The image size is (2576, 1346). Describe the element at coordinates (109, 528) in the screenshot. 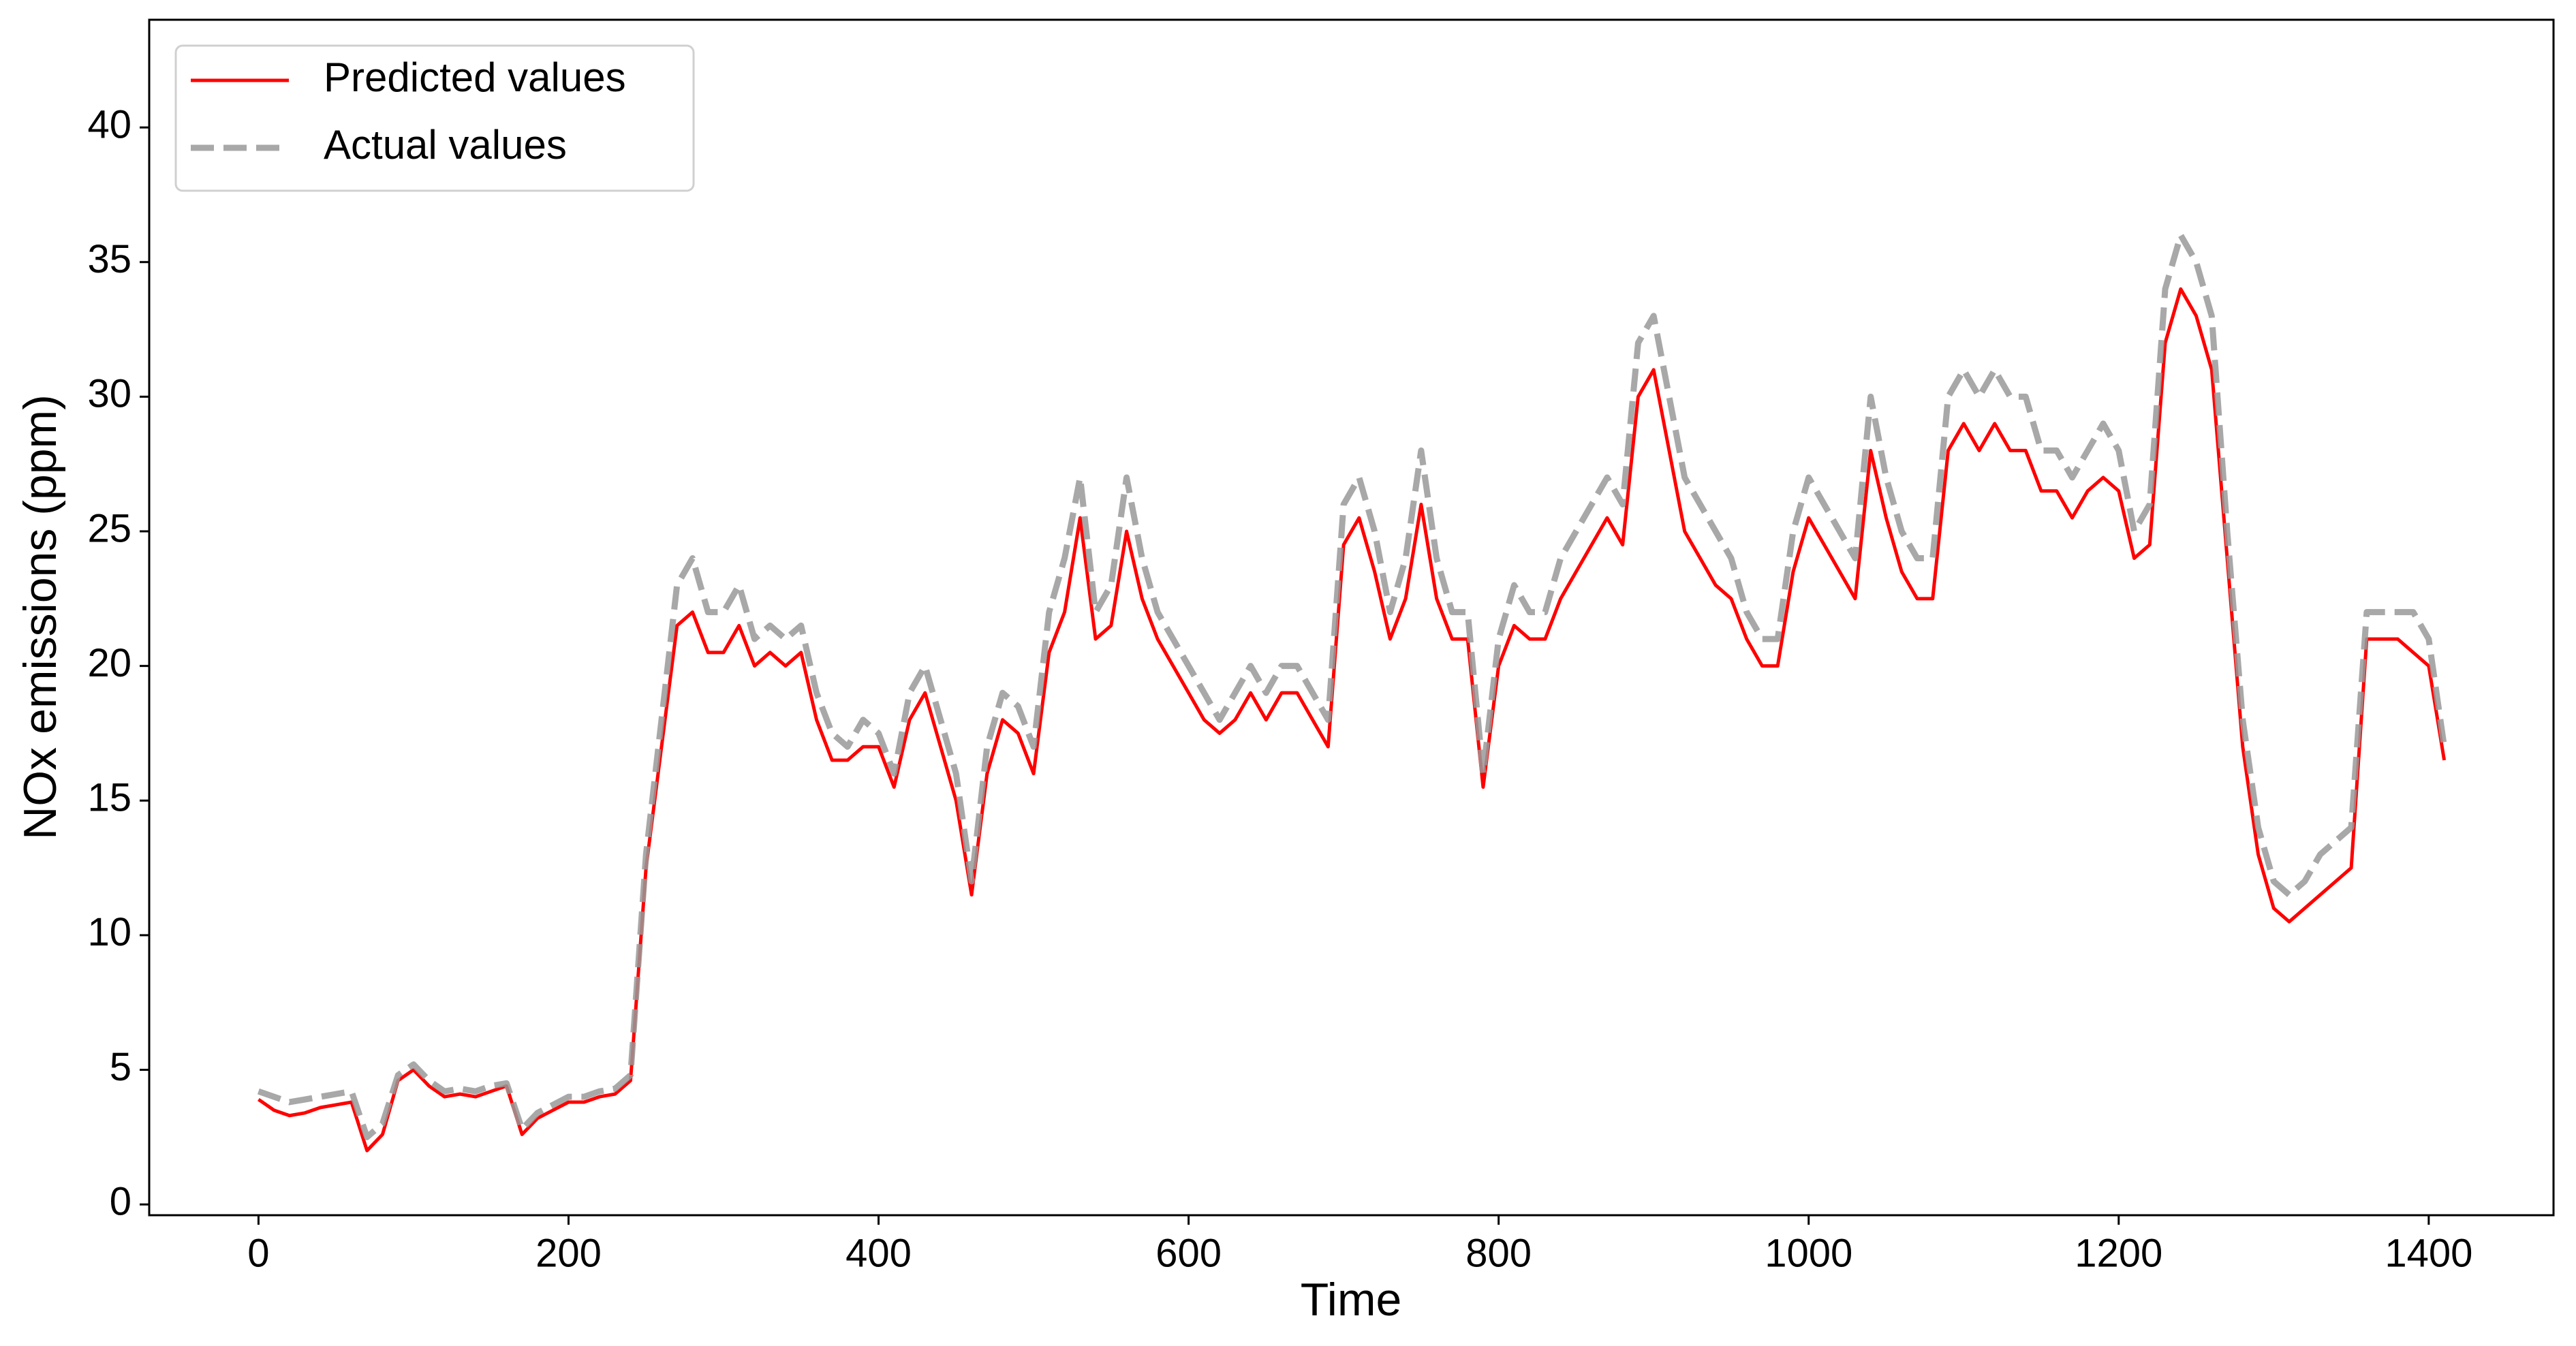

I see `y-tick-label: 25` at that location.